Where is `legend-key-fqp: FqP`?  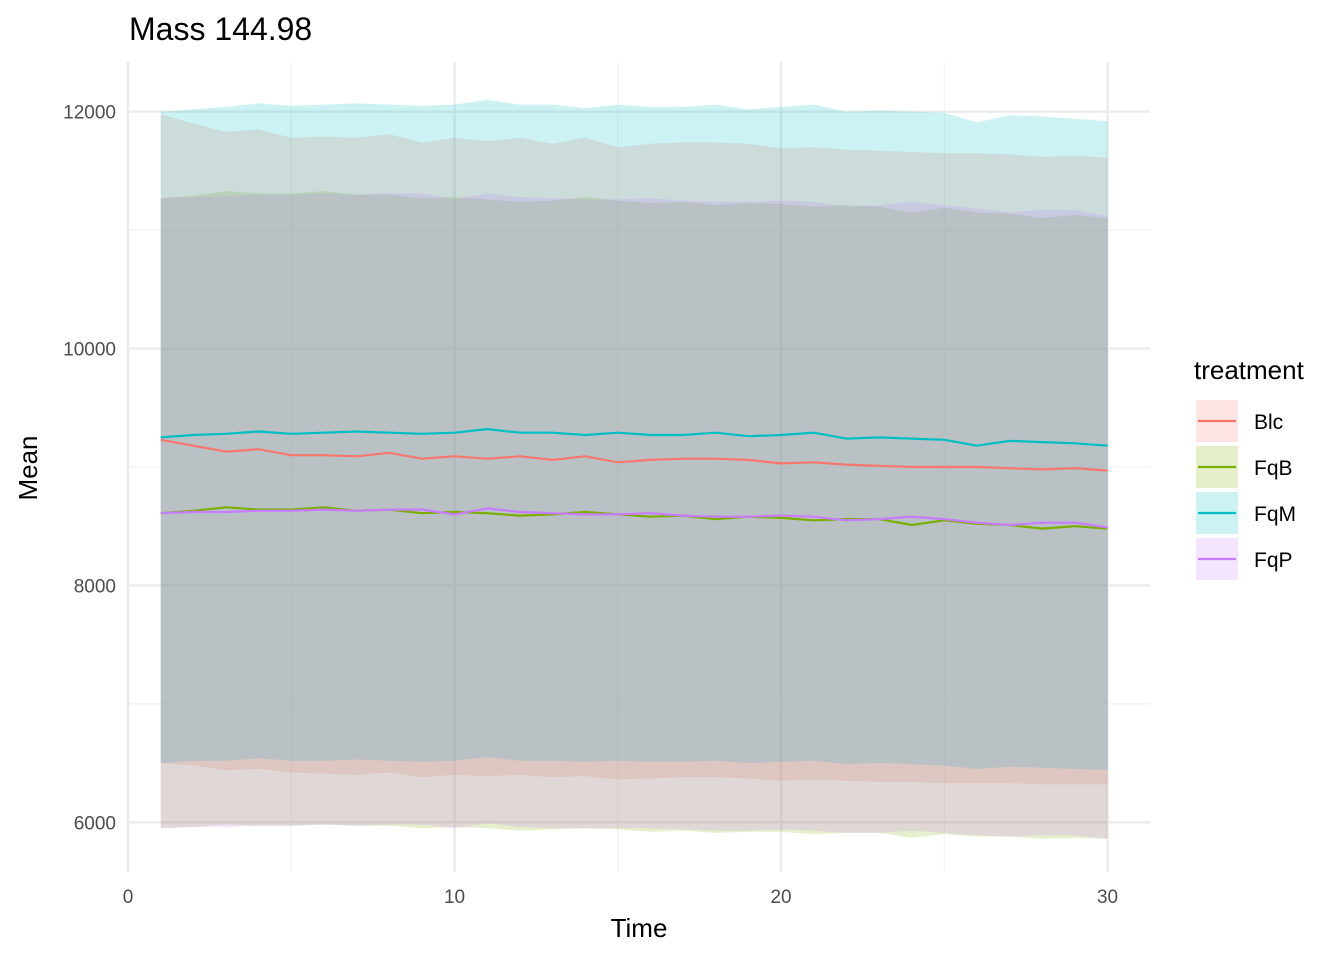
legend-key-fqp: FqP is located at coordinates (1244, 559).